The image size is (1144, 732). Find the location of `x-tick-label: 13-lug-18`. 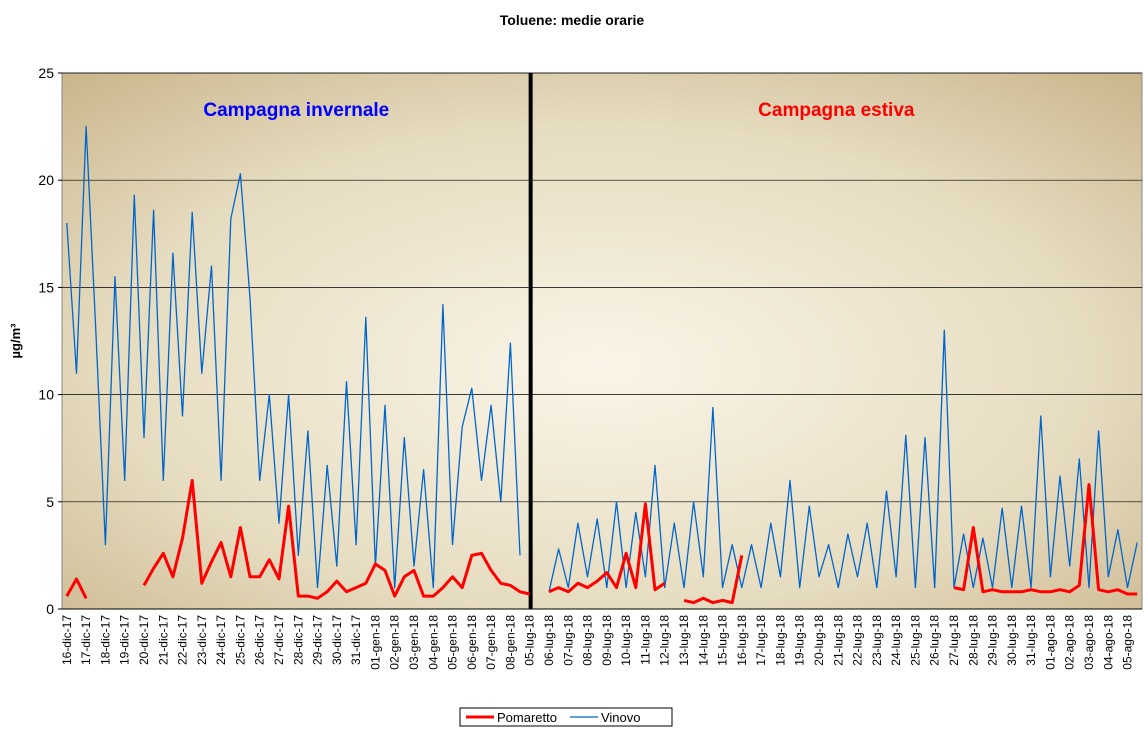

x-tick-label: 13-lug-18 is located at coordinates (684, 640).